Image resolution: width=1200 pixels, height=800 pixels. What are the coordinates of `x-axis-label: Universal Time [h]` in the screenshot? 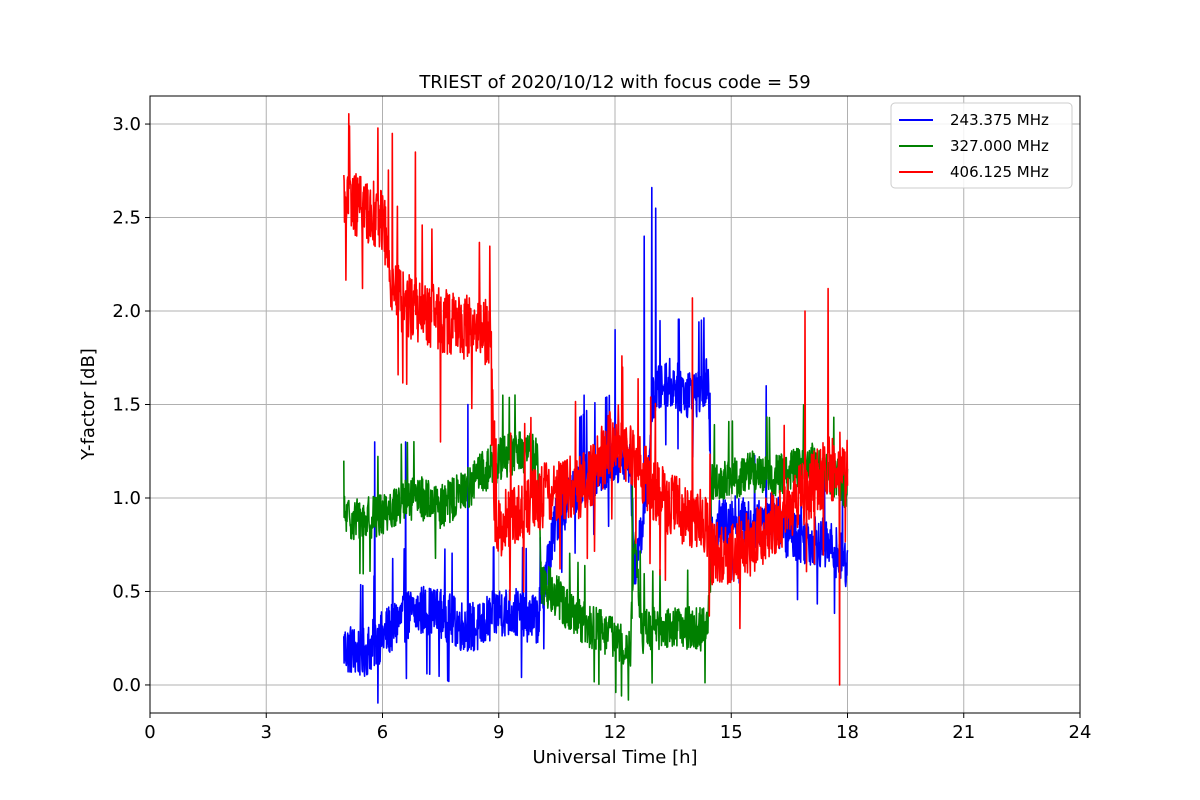 It's located at (614, 757).